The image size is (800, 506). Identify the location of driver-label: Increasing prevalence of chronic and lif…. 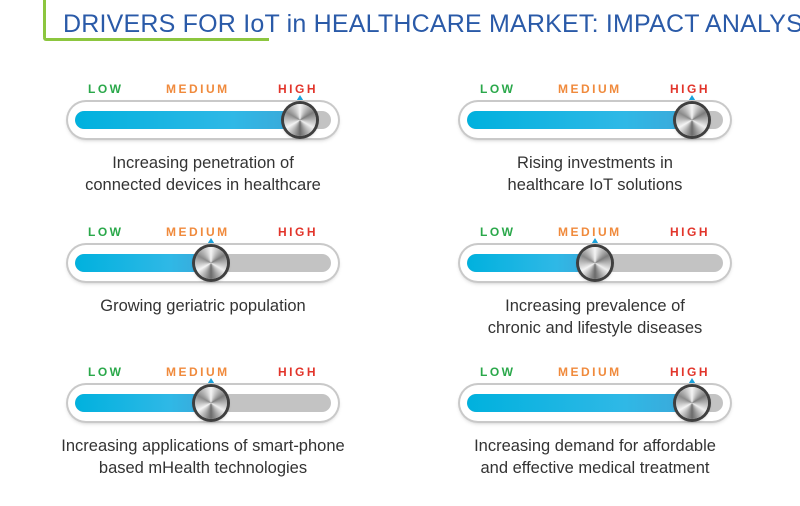
(595, 317).